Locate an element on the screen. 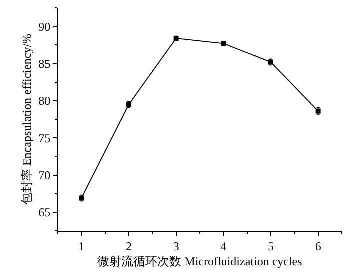 This screenshot has height=273, width=350. x-tick-label: 2 is located at coordinates (129, 246).